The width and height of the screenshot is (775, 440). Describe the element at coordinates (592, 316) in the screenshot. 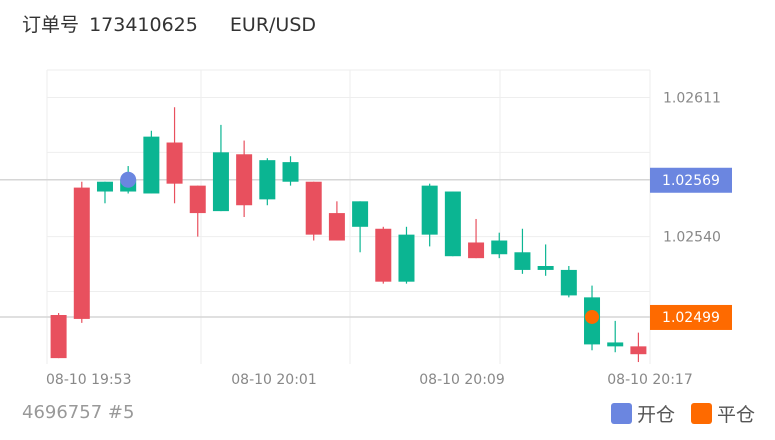

I see `close-marker` at that location.